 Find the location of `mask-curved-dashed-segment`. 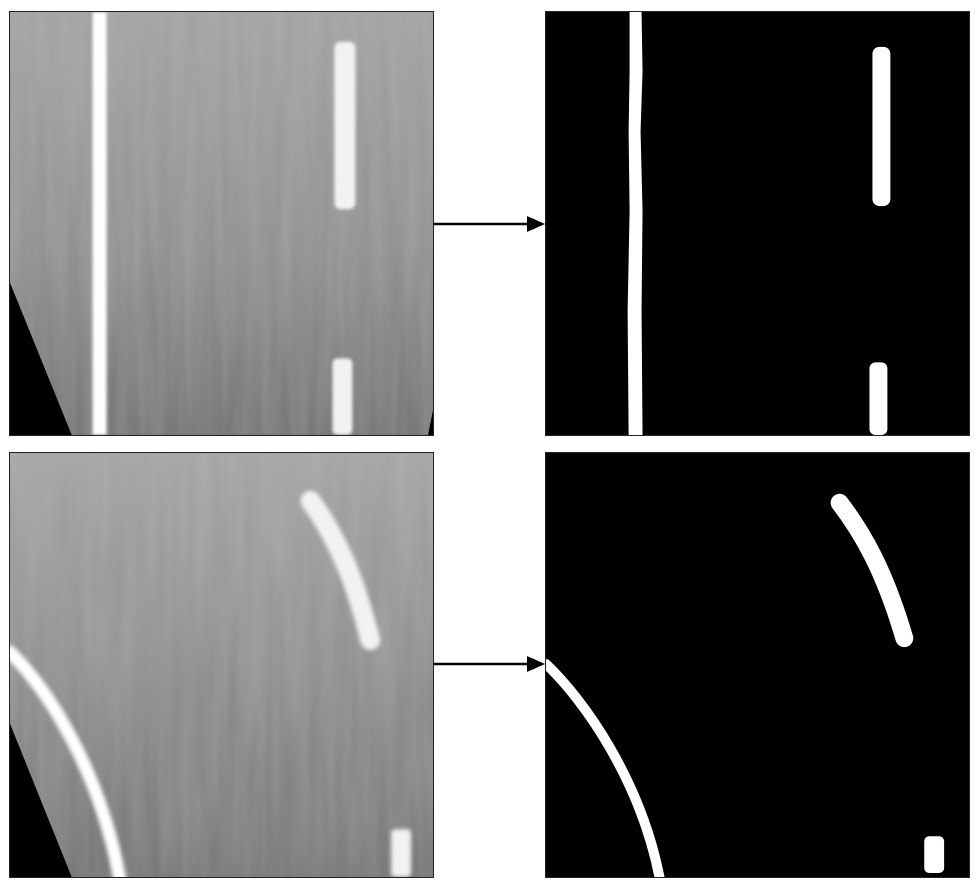

mask-curved-dashed-segment is located at coordinates (872, 570).